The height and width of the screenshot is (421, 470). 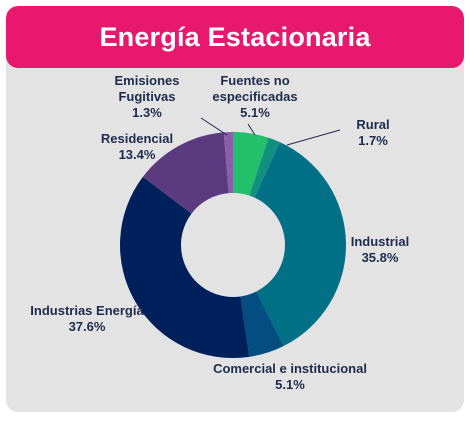 I want to click on slice-fuentes-no-especificadas, so click(x=251, y=164).